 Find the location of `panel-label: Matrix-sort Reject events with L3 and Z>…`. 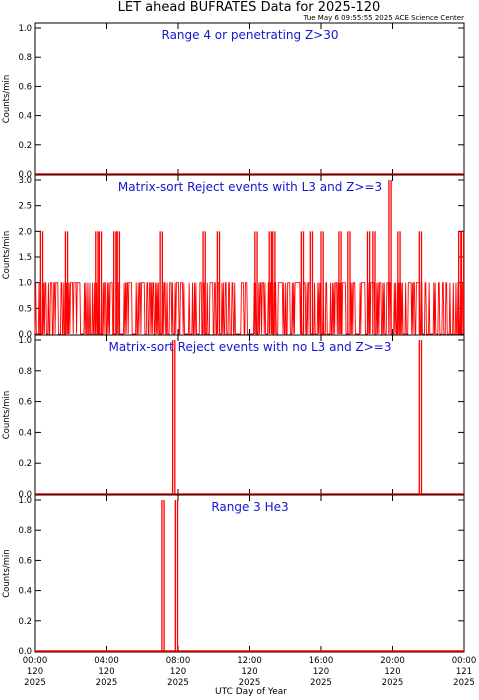

panel-label: Matrix-sort Reject events with L3 and Z>… is located at coordinates (250, 187).